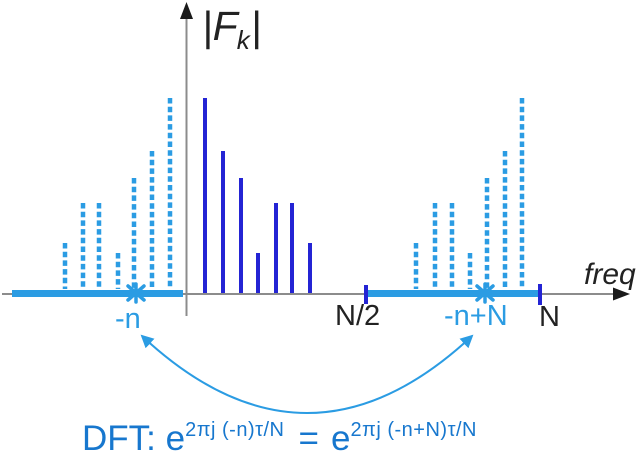 The height and width of the screenshot is (459, 640). I want to click on neg-n-plus-n-marker-icon, so click(485, 293).